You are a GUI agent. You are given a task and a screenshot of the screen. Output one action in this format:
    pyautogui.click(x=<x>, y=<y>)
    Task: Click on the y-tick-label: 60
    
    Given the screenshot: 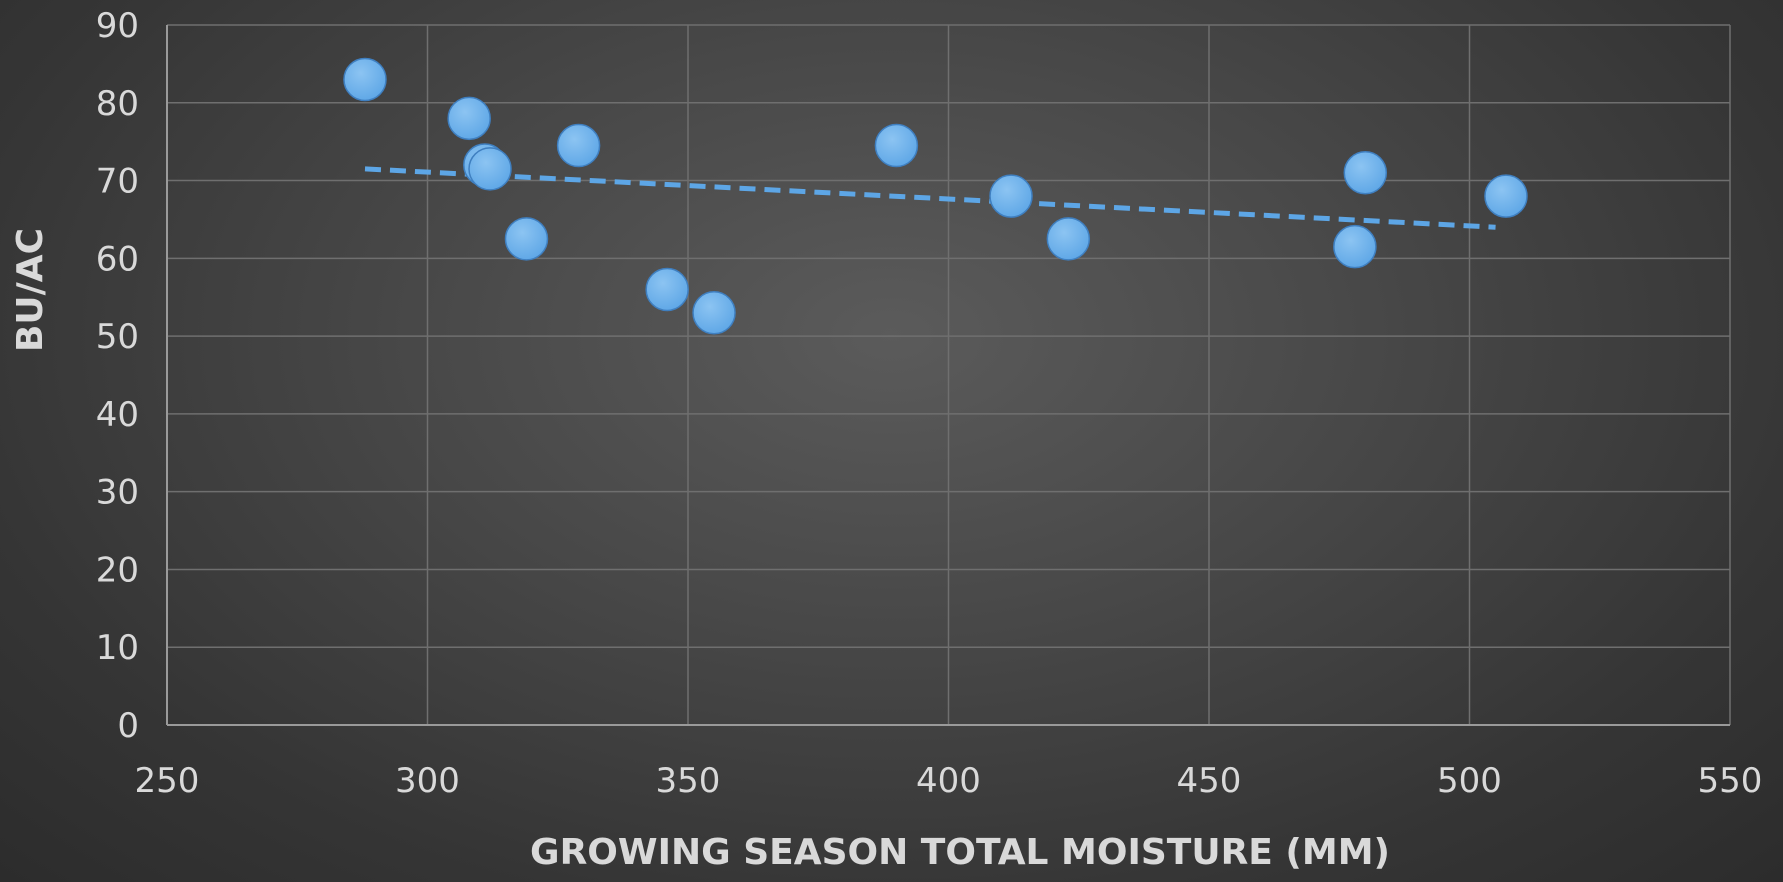 What is the action you would take?
    pyautogui.click(x=117, y=259)
    